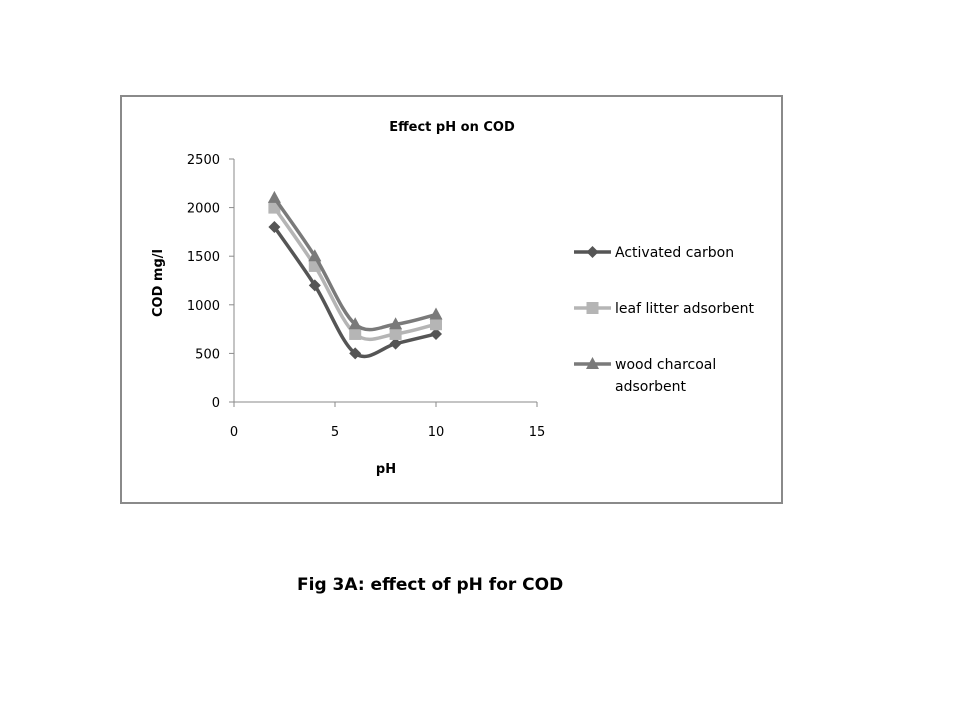  Describe the element at coordinates (158, 283) in the screenshot. I see `y-axis-label: COD mg/l` at that location.